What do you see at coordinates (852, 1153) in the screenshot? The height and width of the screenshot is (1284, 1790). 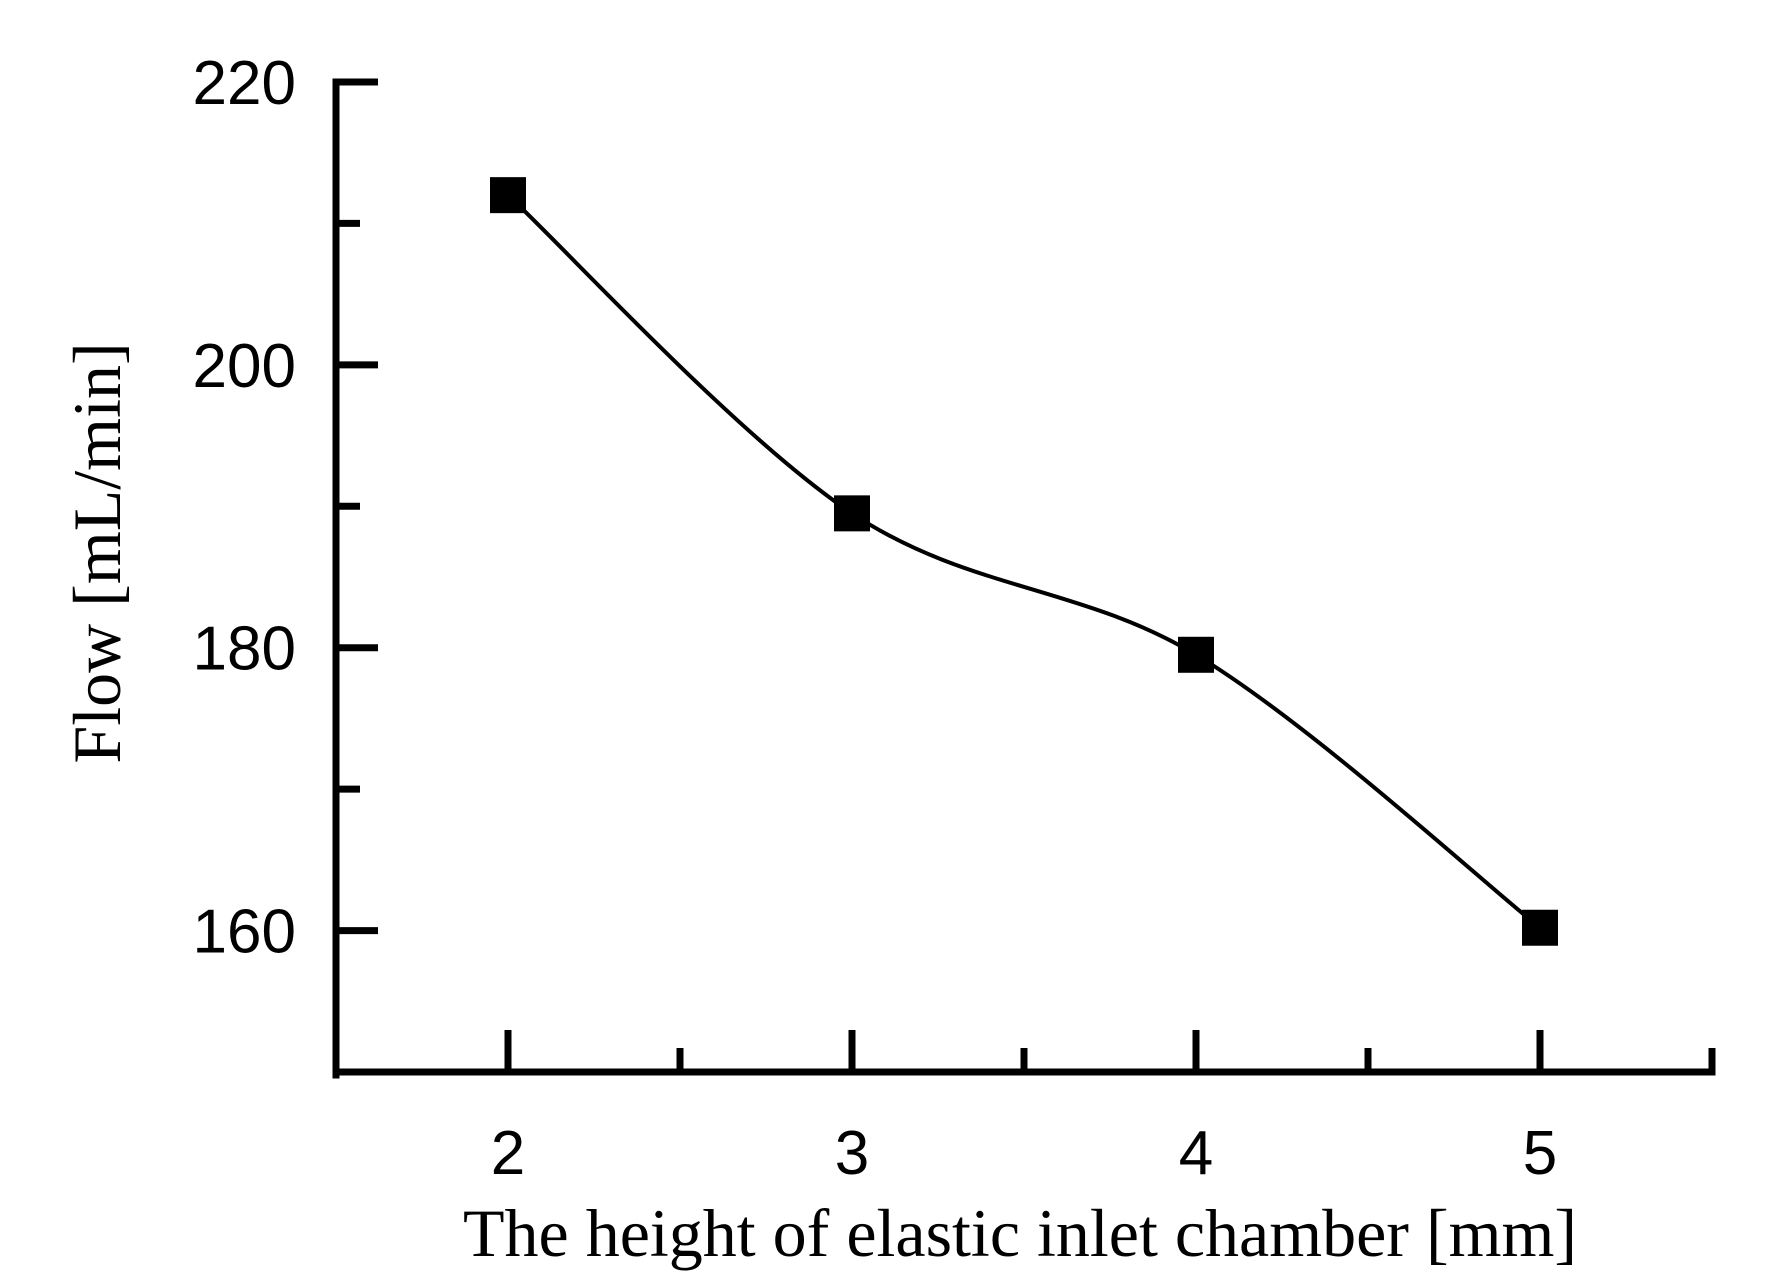 I see `x-tick-label: 3` at bounding box center [852, 1153].